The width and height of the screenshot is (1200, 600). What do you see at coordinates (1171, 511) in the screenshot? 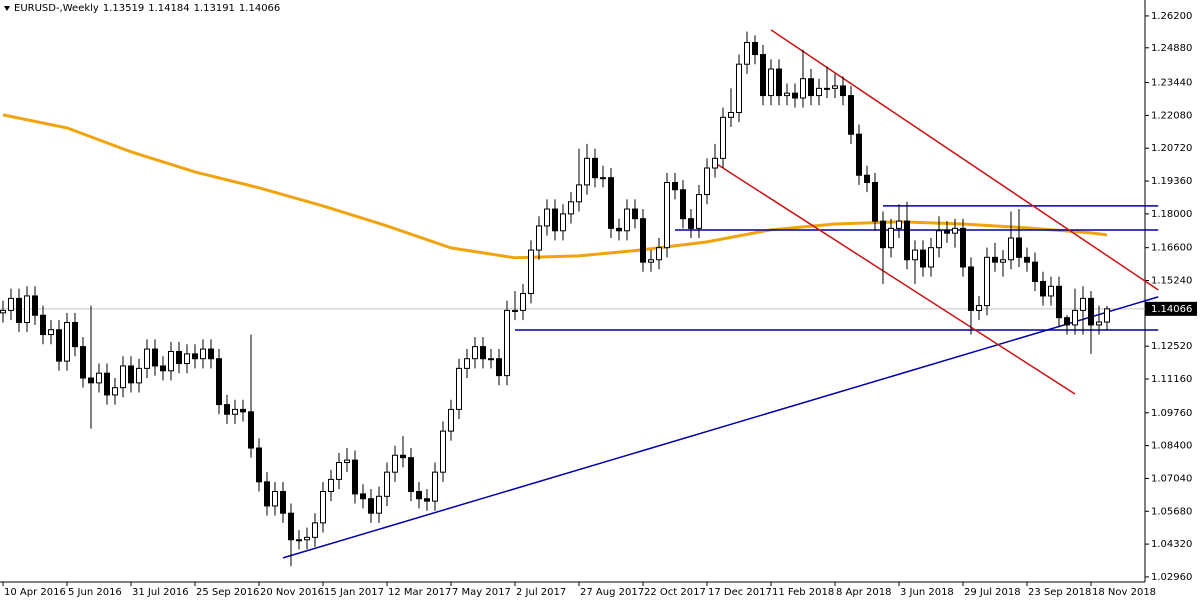
I see `y-tick-label: 1.05680` at bounding box center [1171, 511].